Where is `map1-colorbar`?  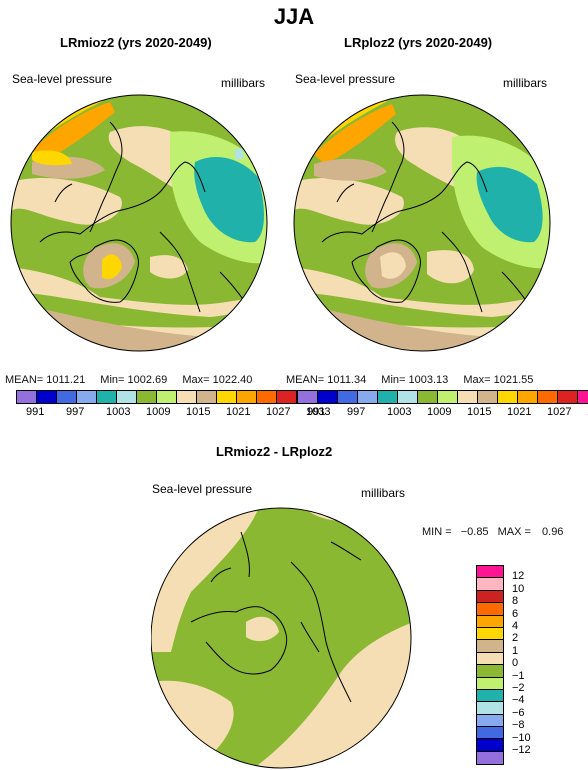 map1-colorbar is located at coordinates (167, 397).